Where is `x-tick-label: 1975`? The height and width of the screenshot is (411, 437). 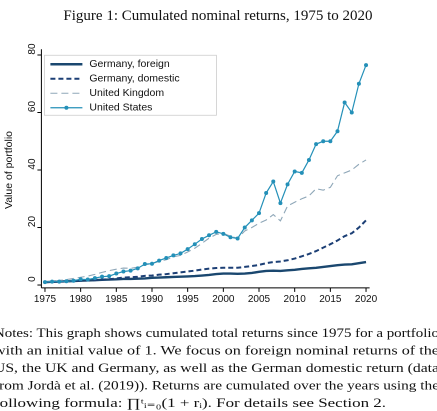
x-tick-label: 1975 is located at coordinates (45, 299).